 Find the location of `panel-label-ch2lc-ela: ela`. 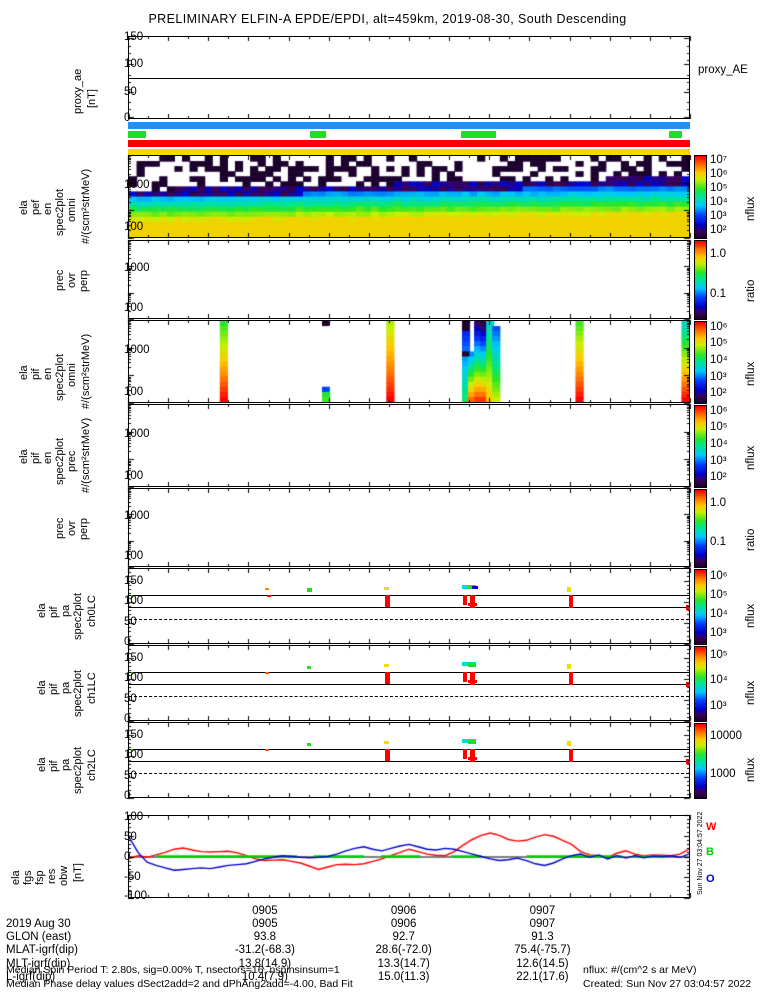

panel-label-ch2lc-ela: ela is located at coordinates (42, 764).